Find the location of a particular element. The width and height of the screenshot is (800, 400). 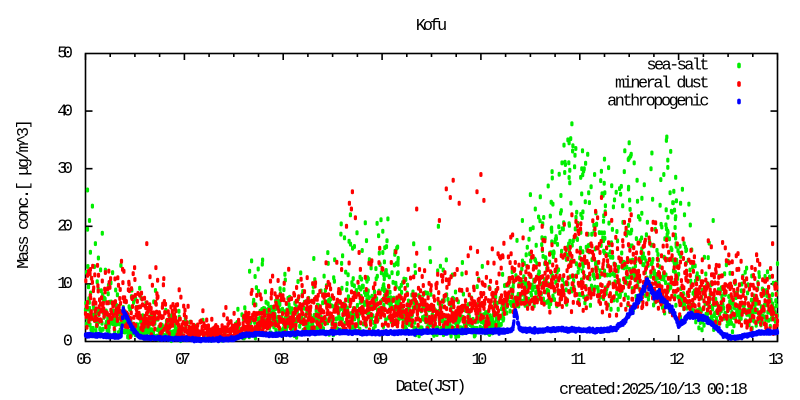

svg-text: 0 is located at coordinates (68, 342).